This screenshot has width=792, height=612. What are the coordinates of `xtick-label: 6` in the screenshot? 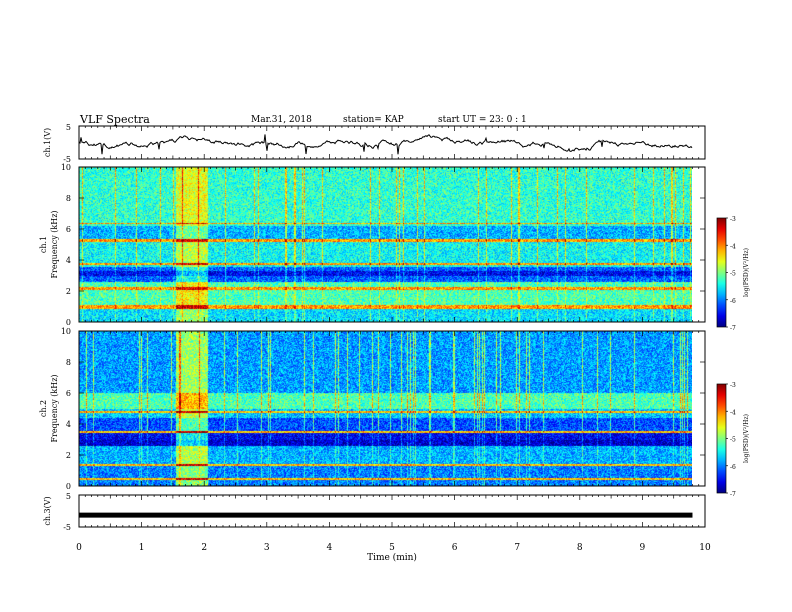 It's located at (455, 548).